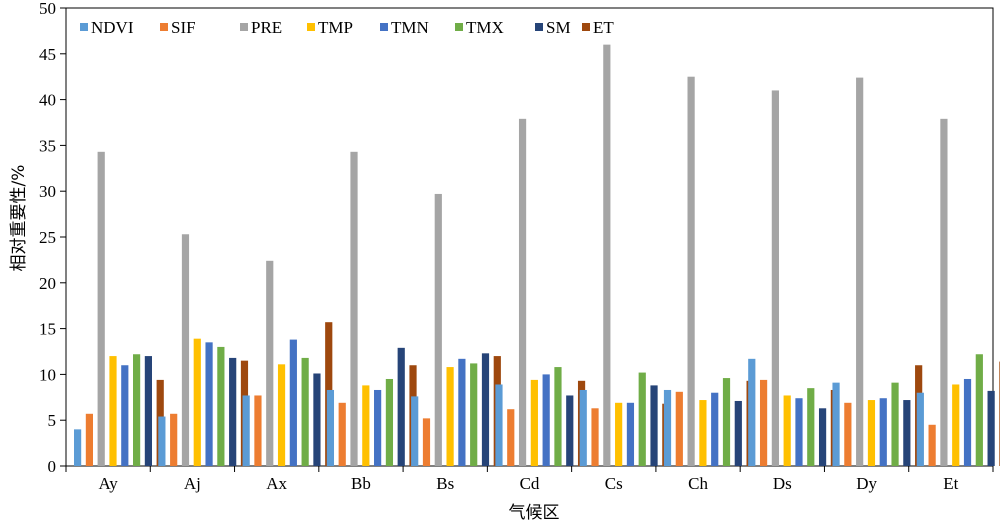 The height and width of the screenshot is (525, 1000). I want to click on bar-pre-bs, so click(438, 329).